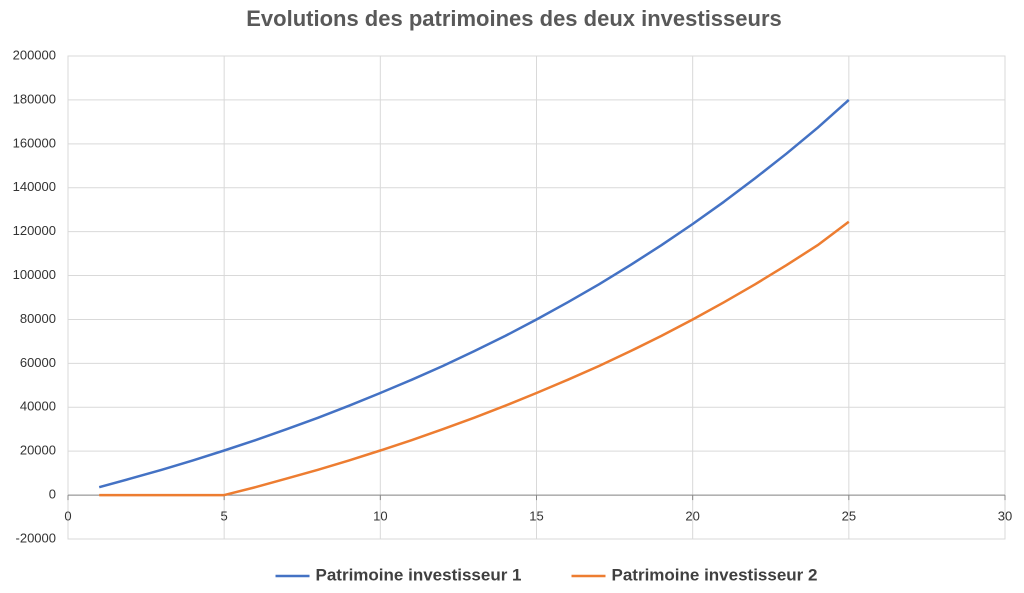  I want to click on x-tick-label: 30, so click(1005, 516).